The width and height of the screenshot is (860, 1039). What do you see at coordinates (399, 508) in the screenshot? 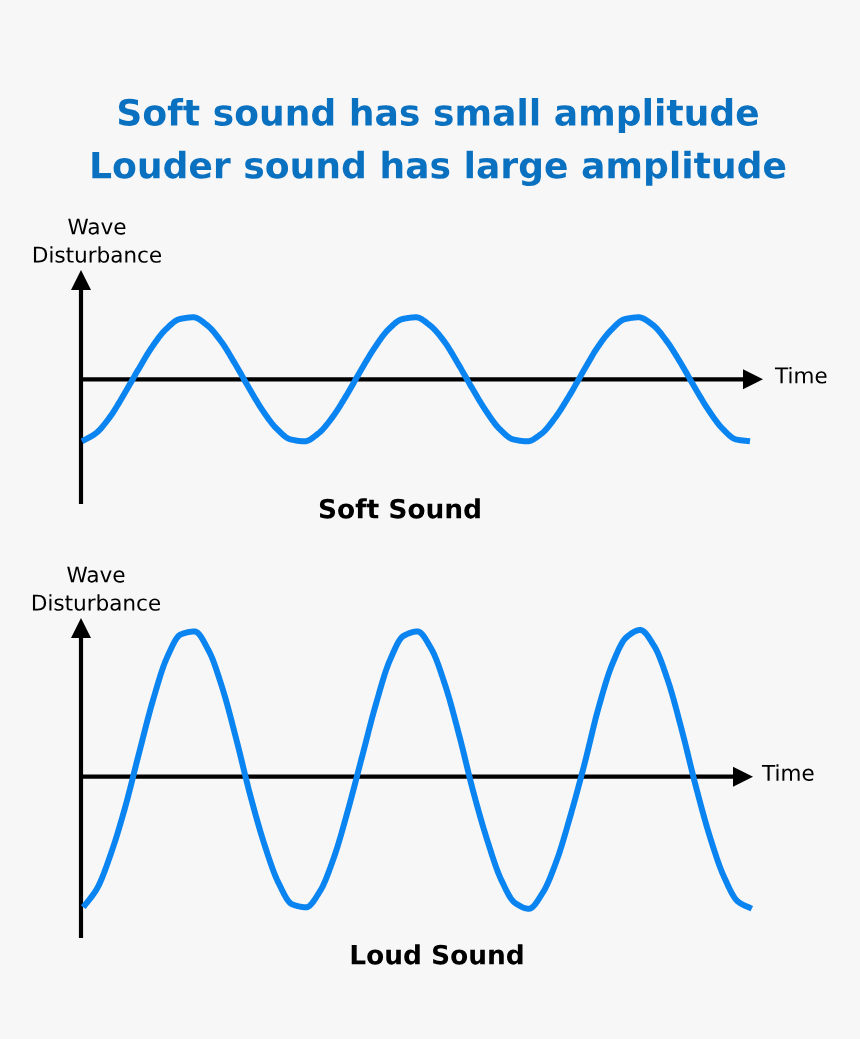
I see `text: Soft Sound` at bounding box center [399, 508].